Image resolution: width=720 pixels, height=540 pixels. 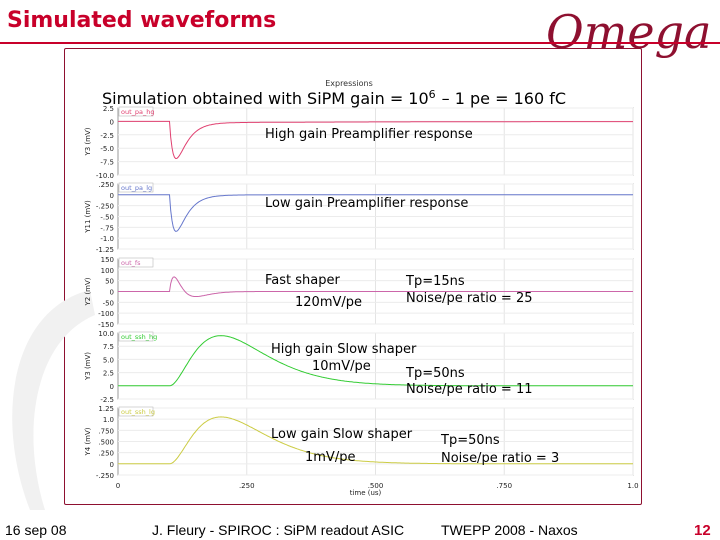 I want to click on panel-3-y-tick-label: -50, so click(x=108, y=303).